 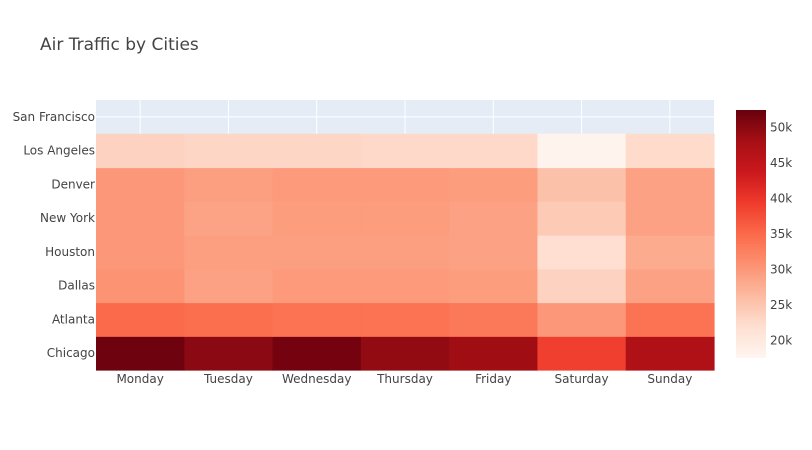 I want to click on x-tick-label: Wednesday, so click(x=316, y=379).